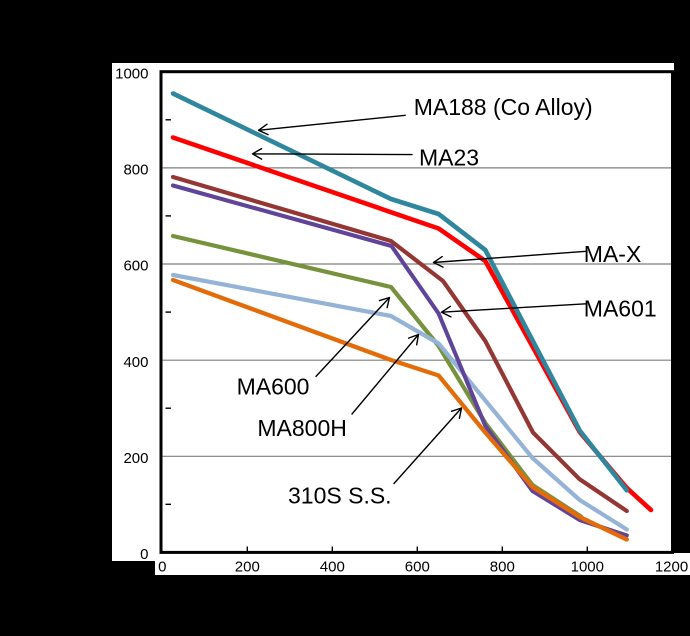 This screenshot has height=636, width=690. What do you see at coordinates (301, 428) in the screenshot?
I see `svg-text: MA800H` at bounding box center [301, 428].